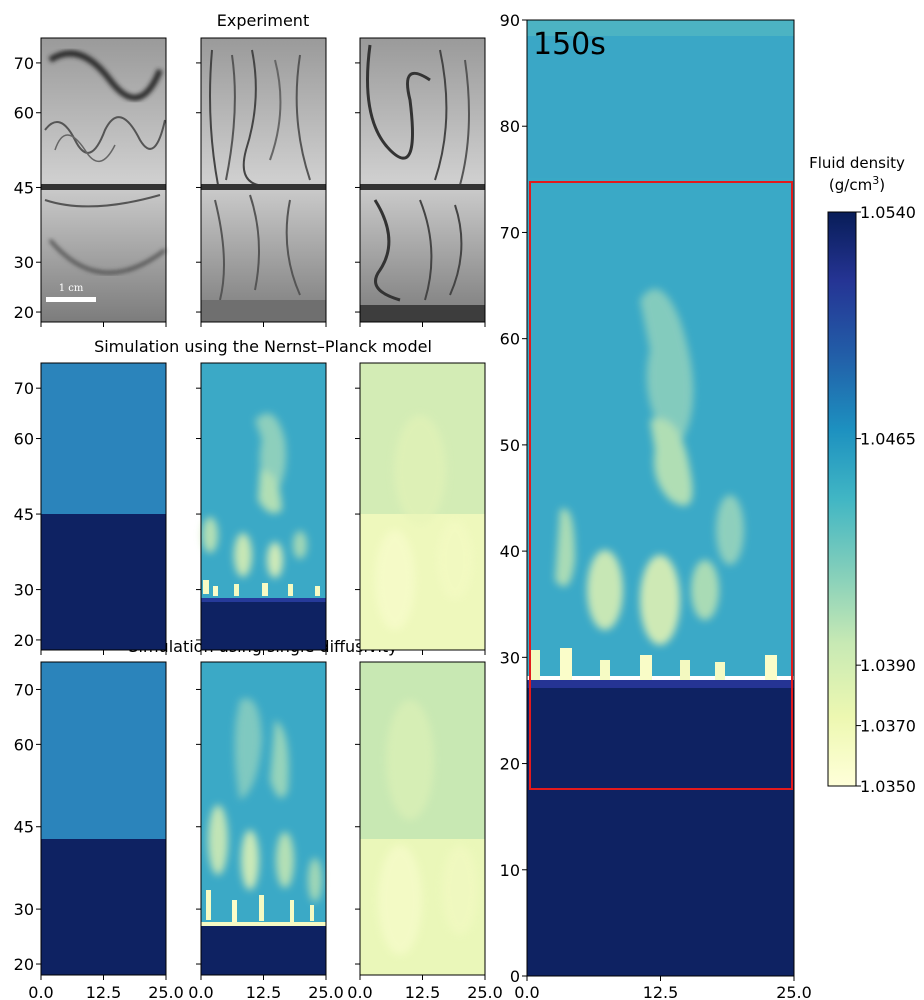  Describe the element at coordinates (510, 20) in the screenshot. I see `large-y-tick-label: 90` at that location.